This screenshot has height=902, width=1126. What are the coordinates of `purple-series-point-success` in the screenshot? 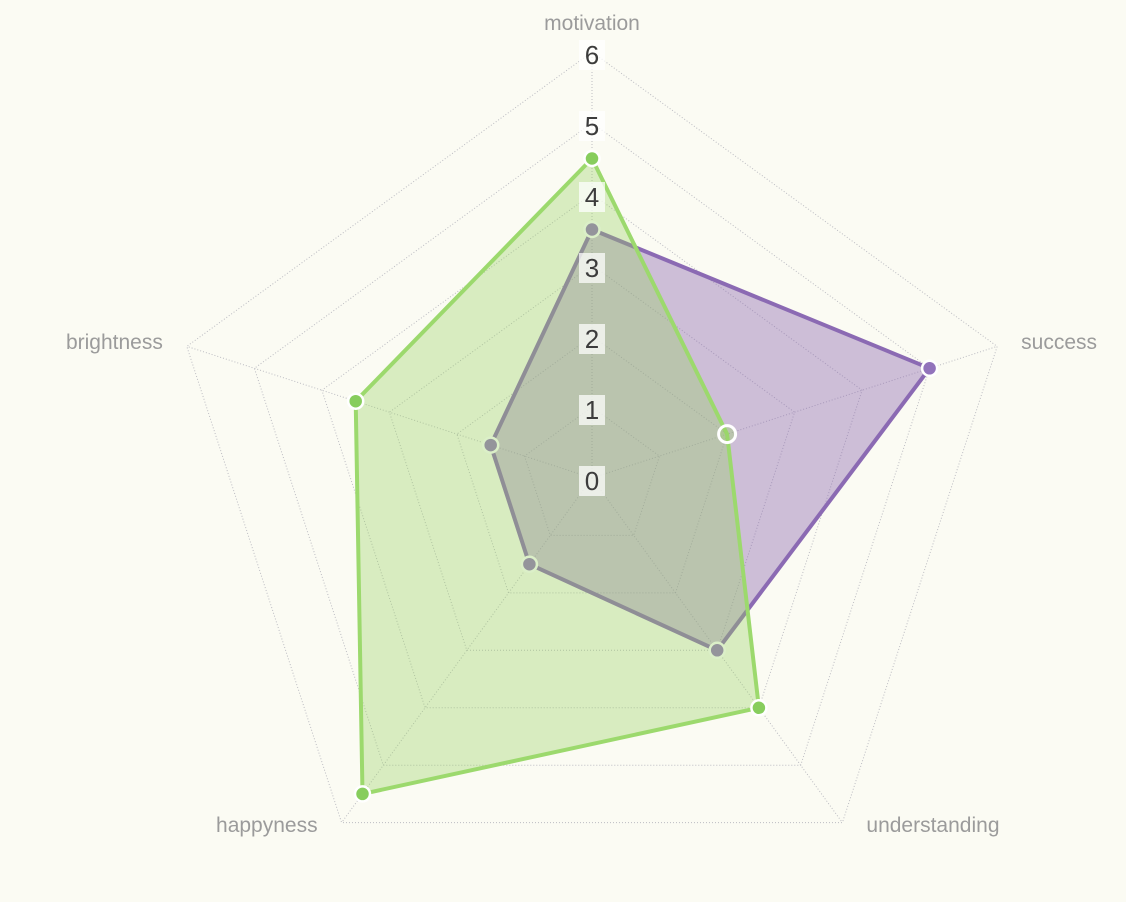 It's located at (929, 368).